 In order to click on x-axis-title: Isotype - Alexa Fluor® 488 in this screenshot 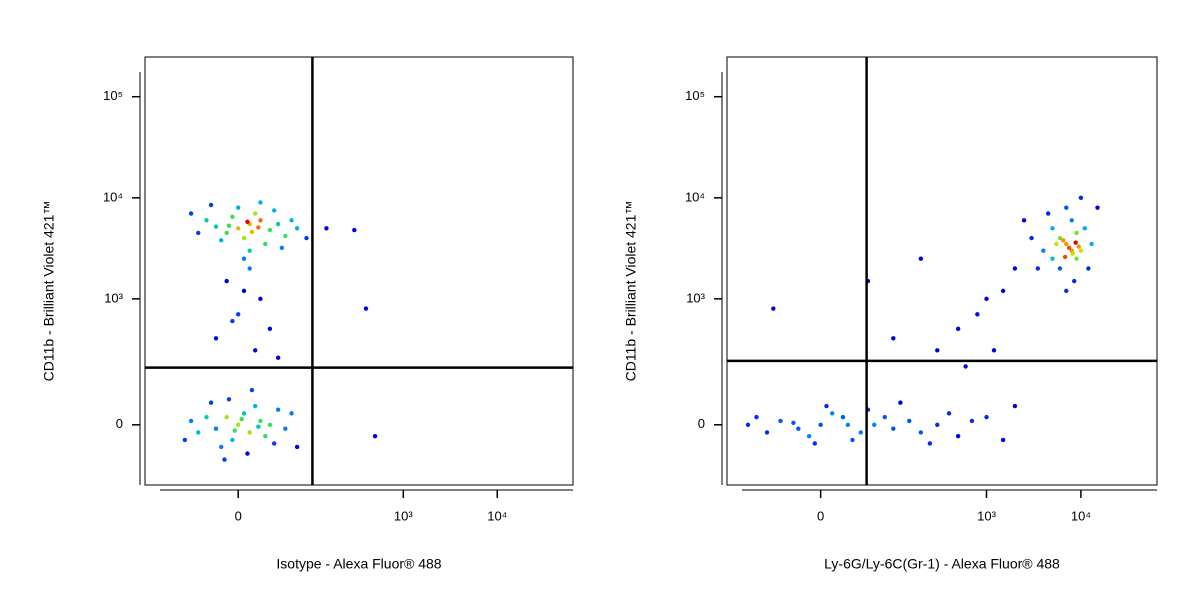, I will do `click(358, 564)`.